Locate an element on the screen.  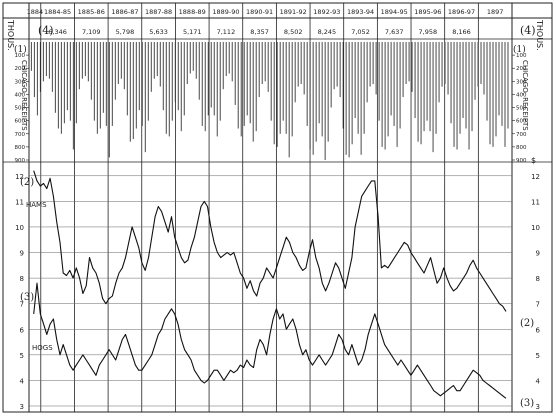
receipts-tick-label-left: 600 is located at coordinates (20, 122).